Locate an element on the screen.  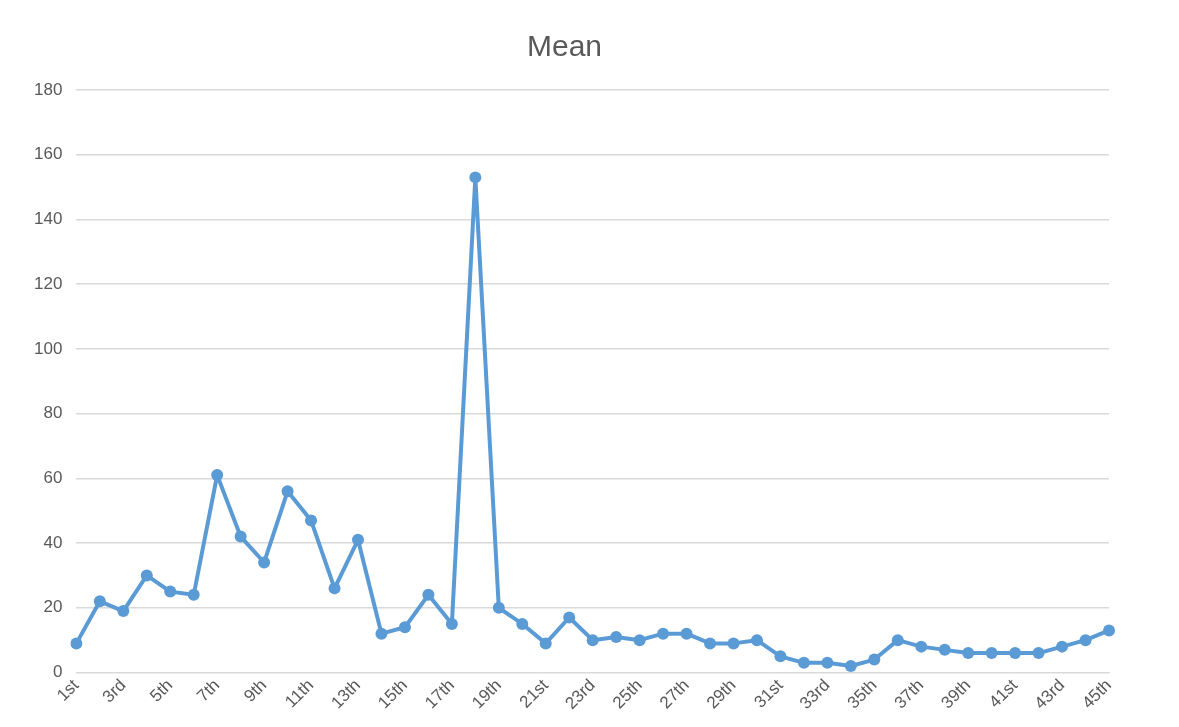
chart-title: Mean is located at coordinates (564, 46).